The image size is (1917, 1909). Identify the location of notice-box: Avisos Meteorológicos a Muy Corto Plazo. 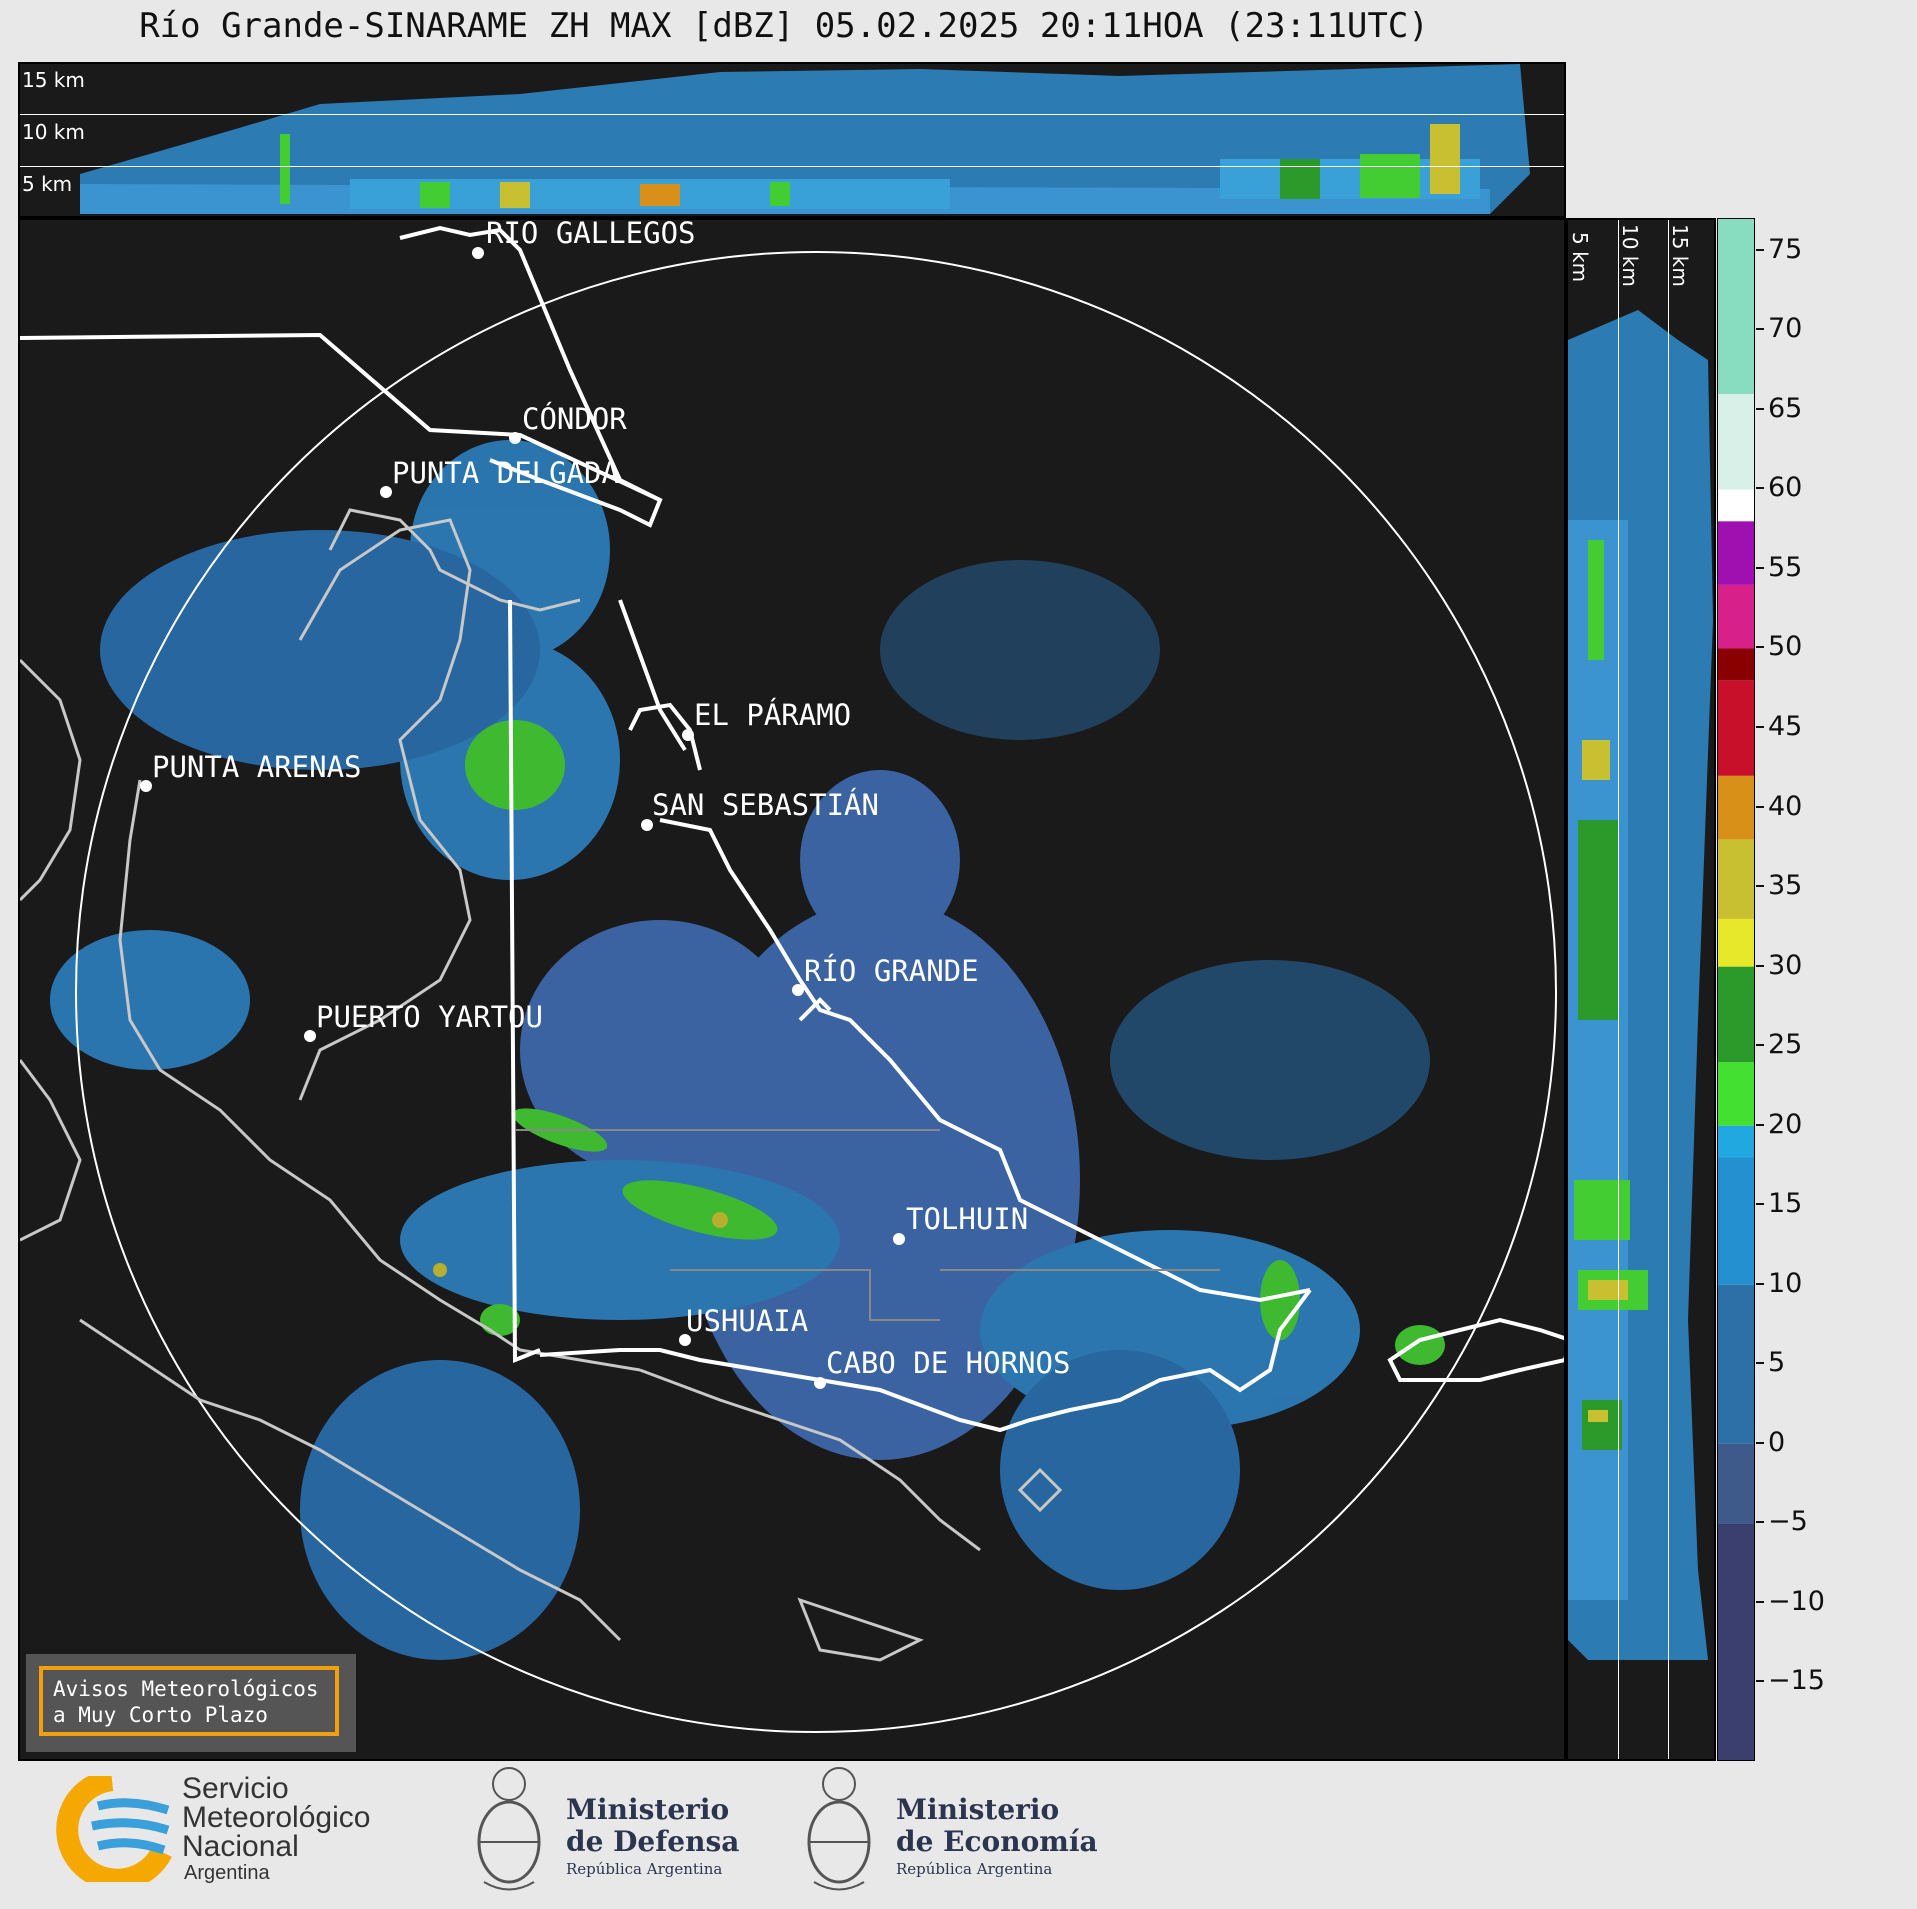
(191, 1703).